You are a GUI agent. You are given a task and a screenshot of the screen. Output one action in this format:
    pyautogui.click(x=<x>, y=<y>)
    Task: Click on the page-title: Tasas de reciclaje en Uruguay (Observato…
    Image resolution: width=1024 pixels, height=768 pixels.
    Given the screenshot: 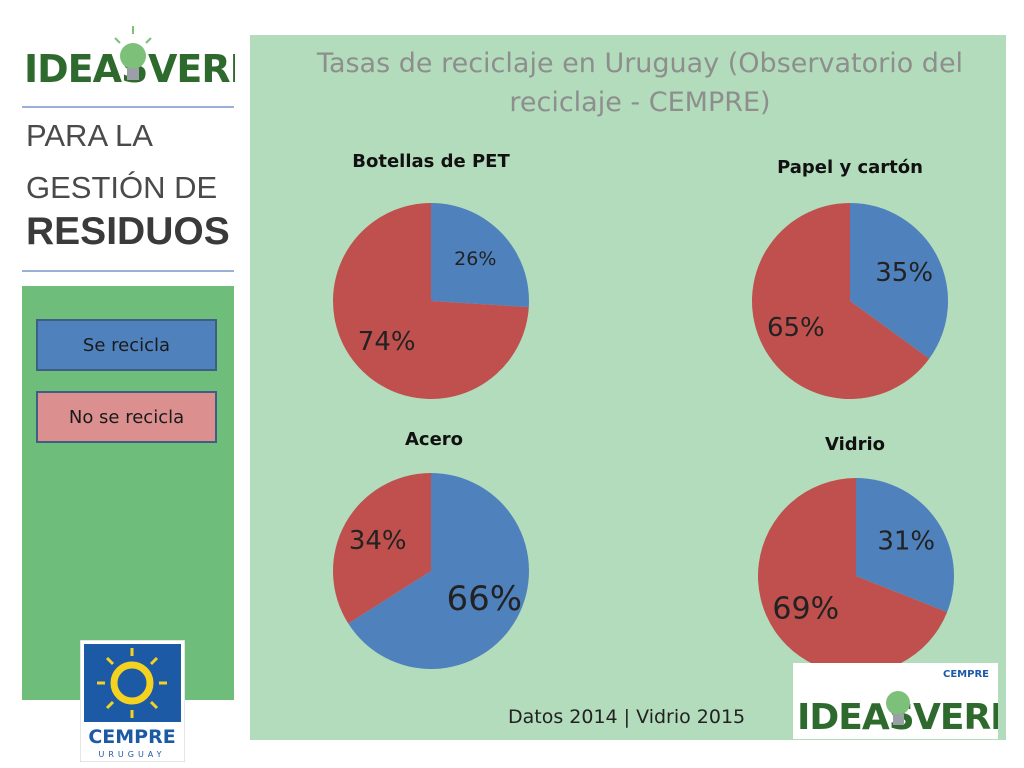 What is the action you would take?
    pyautogui.click(x=640, y=83)
    